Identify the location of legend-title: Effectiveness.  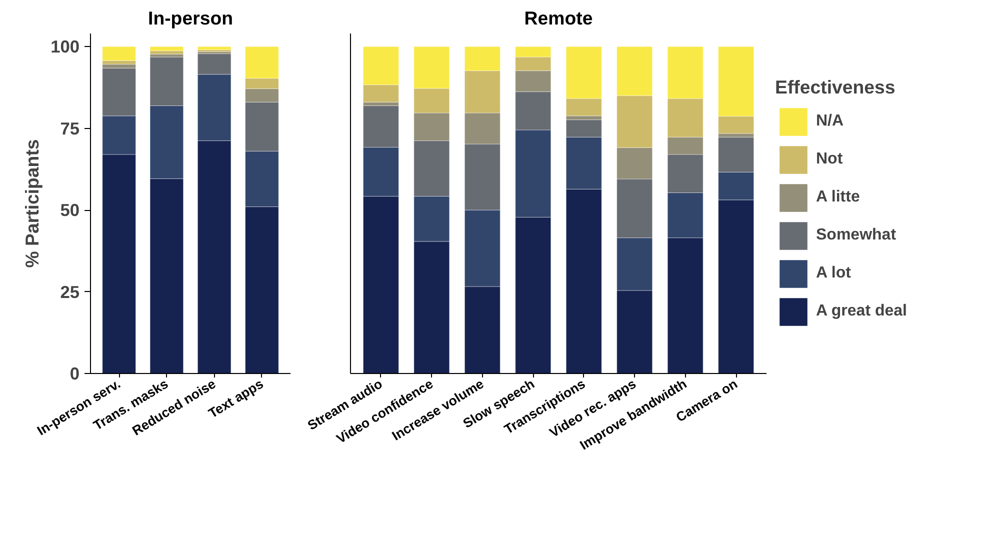
(835, 87).